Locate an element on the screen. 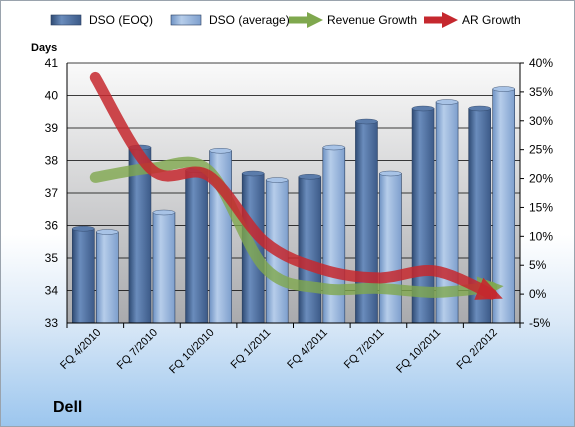 This screenshot has height=427, width=575. legend-label-ar-growth: AR Growth is located at coordinates (491, 20).